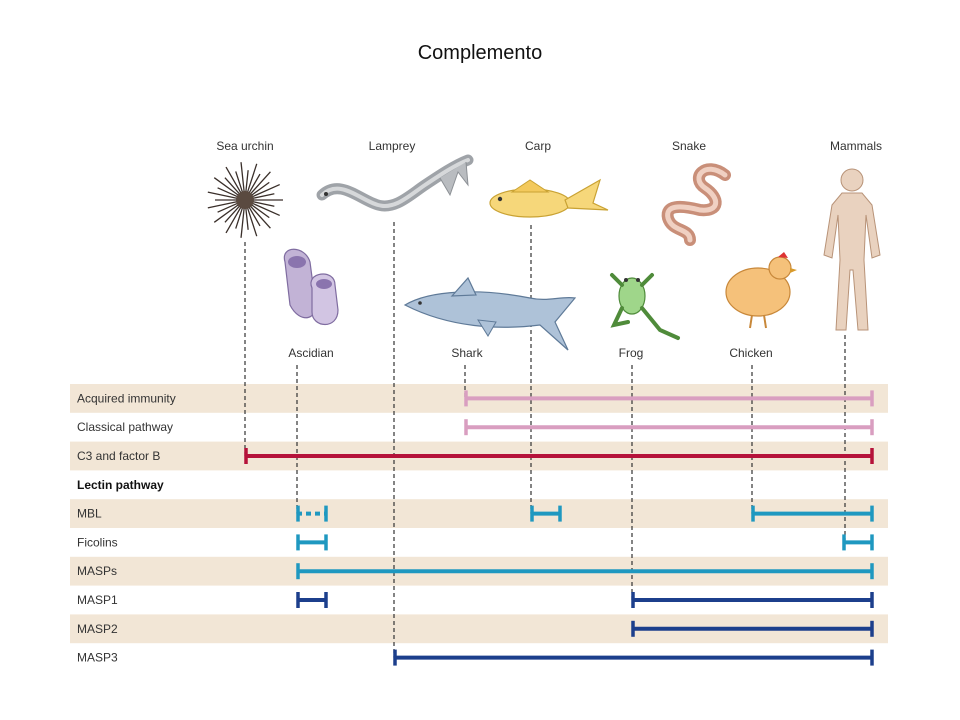 The width and height of the screenshot is (960, 720). Describe the element at coordinates (311, 287) in the screenshot. I see `ascidian-icon` at that location.